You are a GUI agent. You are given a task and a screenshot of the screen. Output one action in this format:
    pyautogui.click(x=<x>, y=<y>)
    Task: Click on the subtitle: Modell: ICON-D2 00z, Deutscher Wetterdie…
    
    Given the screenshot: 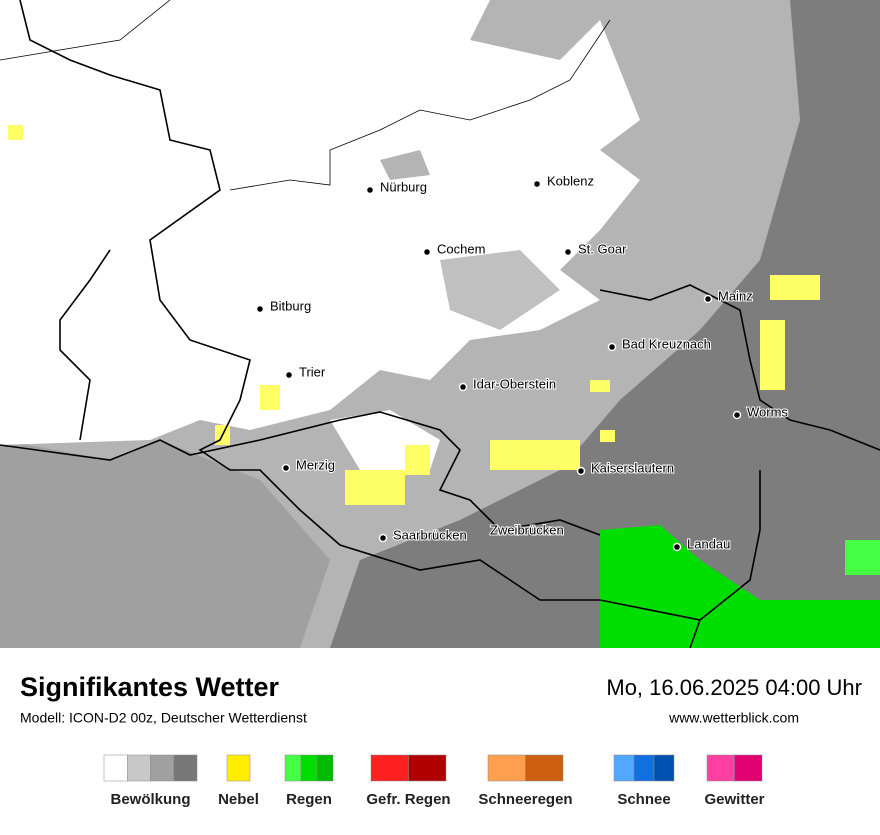 What is the action you would take?
    pyautogui.click(x=163, y=718)
    